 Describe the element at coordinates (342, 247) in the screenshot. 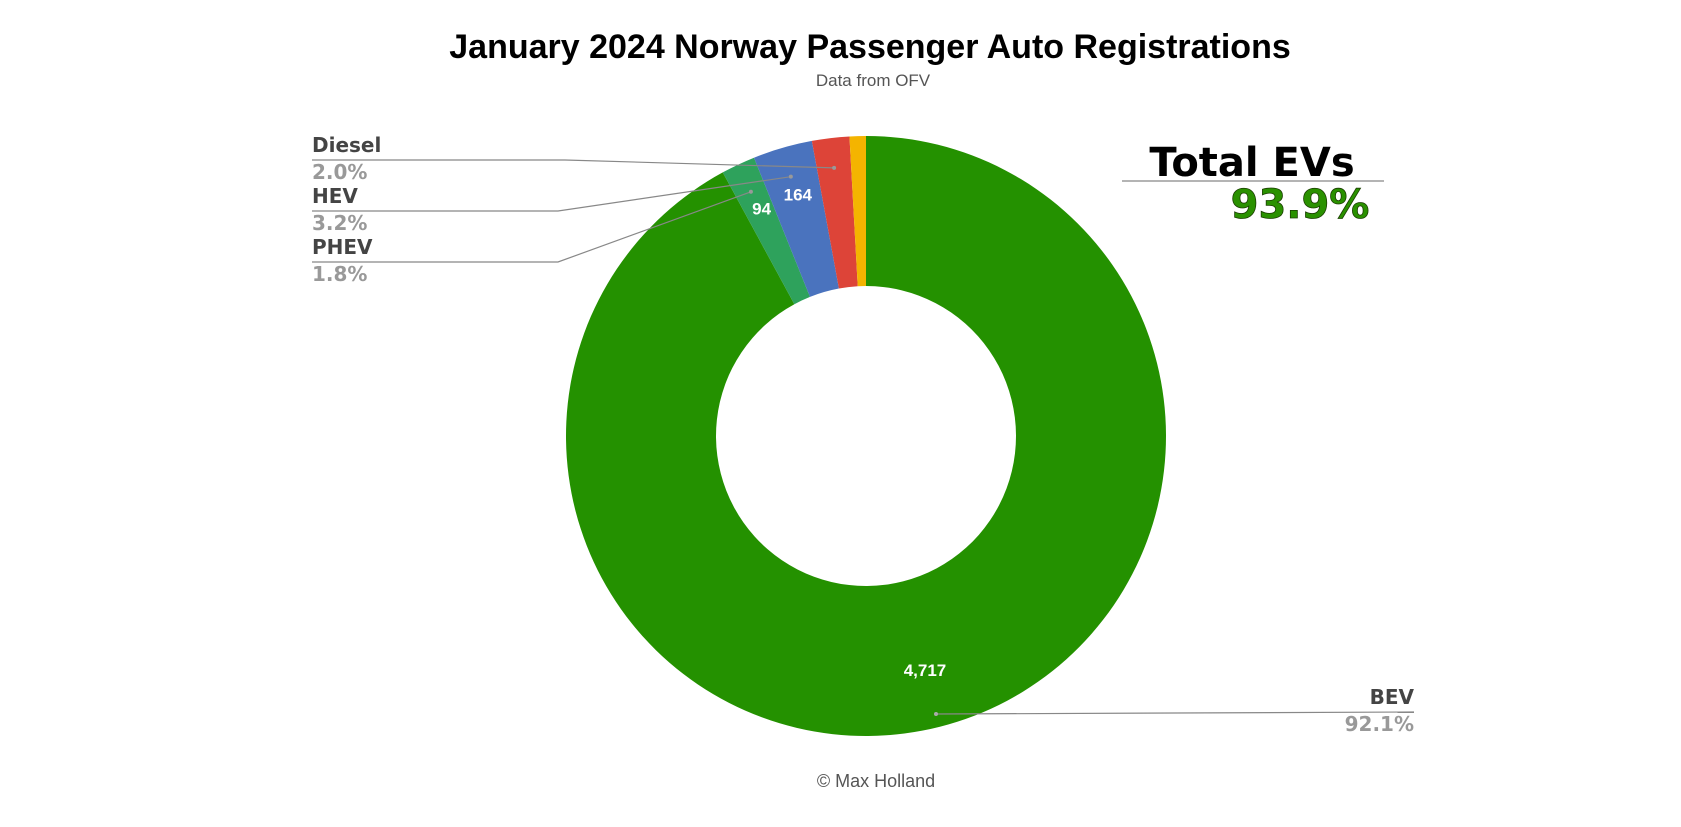

I see `label-phev-name: PHEV` at that location.